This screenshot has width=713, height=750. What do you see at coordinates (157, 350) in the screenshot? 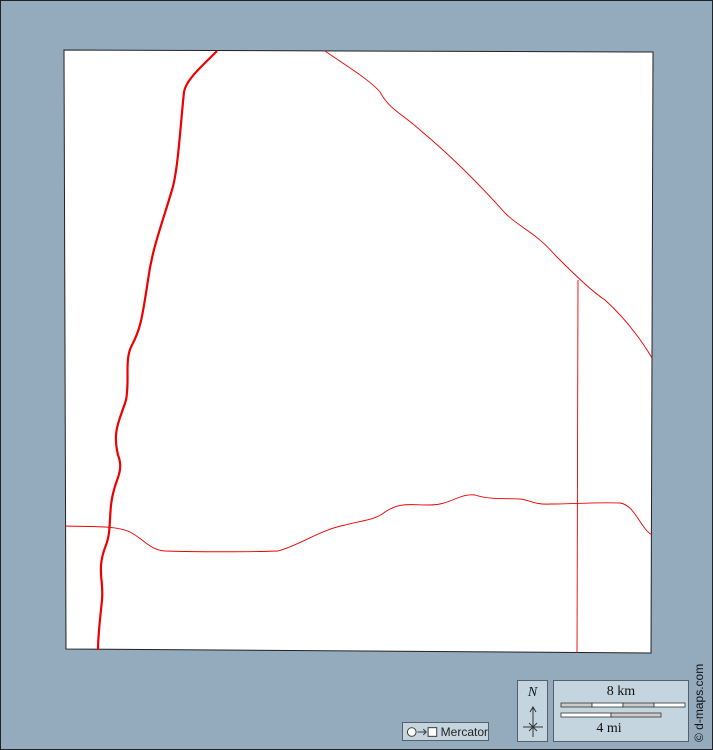
I see `major-road` at bounding box center [157, 350].